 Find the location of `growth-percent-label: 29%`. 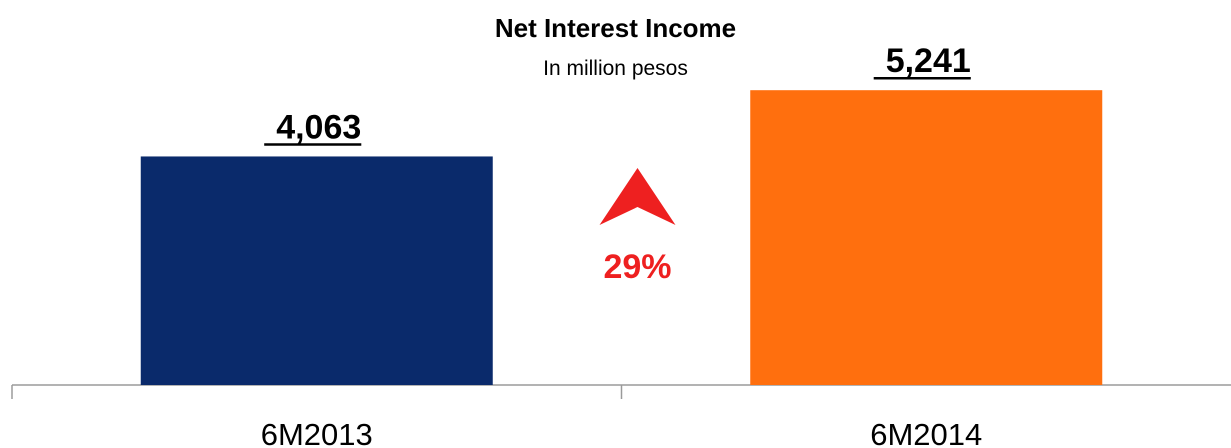

growth-percent-label: 29% is located at coordinates (637, 267).